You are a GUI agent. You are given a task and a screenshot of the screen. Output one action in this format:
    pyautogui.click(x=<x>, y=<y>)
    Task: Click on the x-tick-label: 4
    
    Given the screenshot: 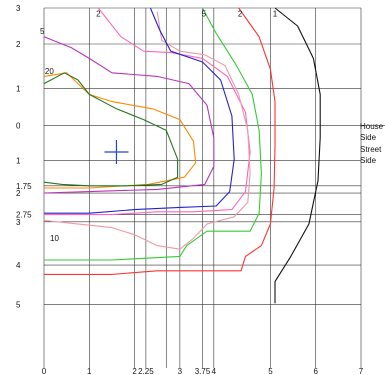 What is the action you would take?
    pyautogui.click(x=214, y=371)
    